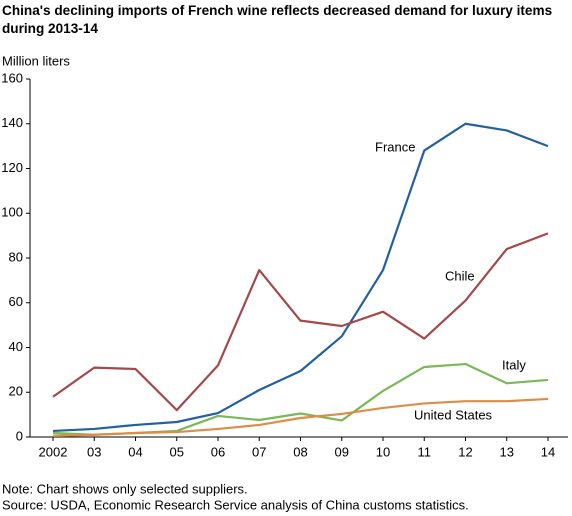 Image resolution: width=572 pixels, height=516 pixels. What do you see at coordinates (135, 451) in the screenshot?
I see `x-tick-label: 04` at bounding box center [135, 451].